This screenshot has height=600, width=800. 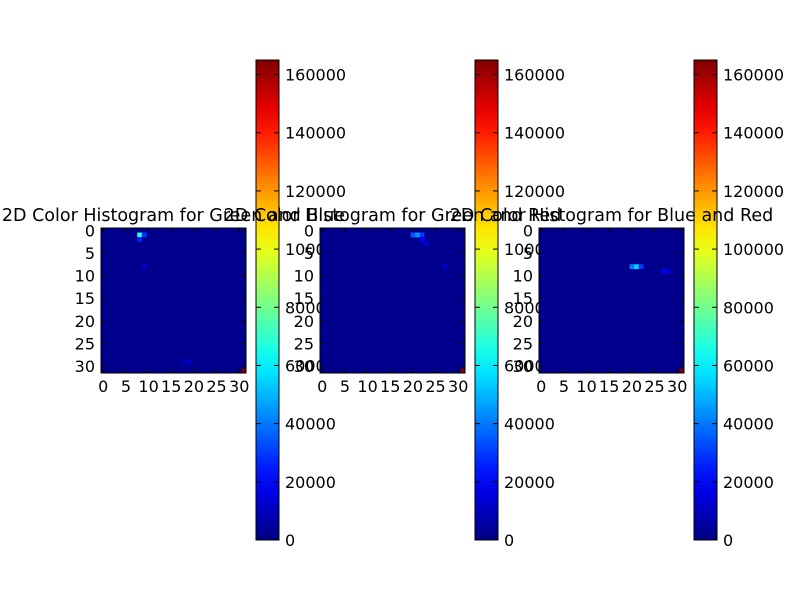 What do you see at coordinates (753, 249) in the screenshot?
I see `colorbar-tick-label: 100000` at bounding box center [753, 249].